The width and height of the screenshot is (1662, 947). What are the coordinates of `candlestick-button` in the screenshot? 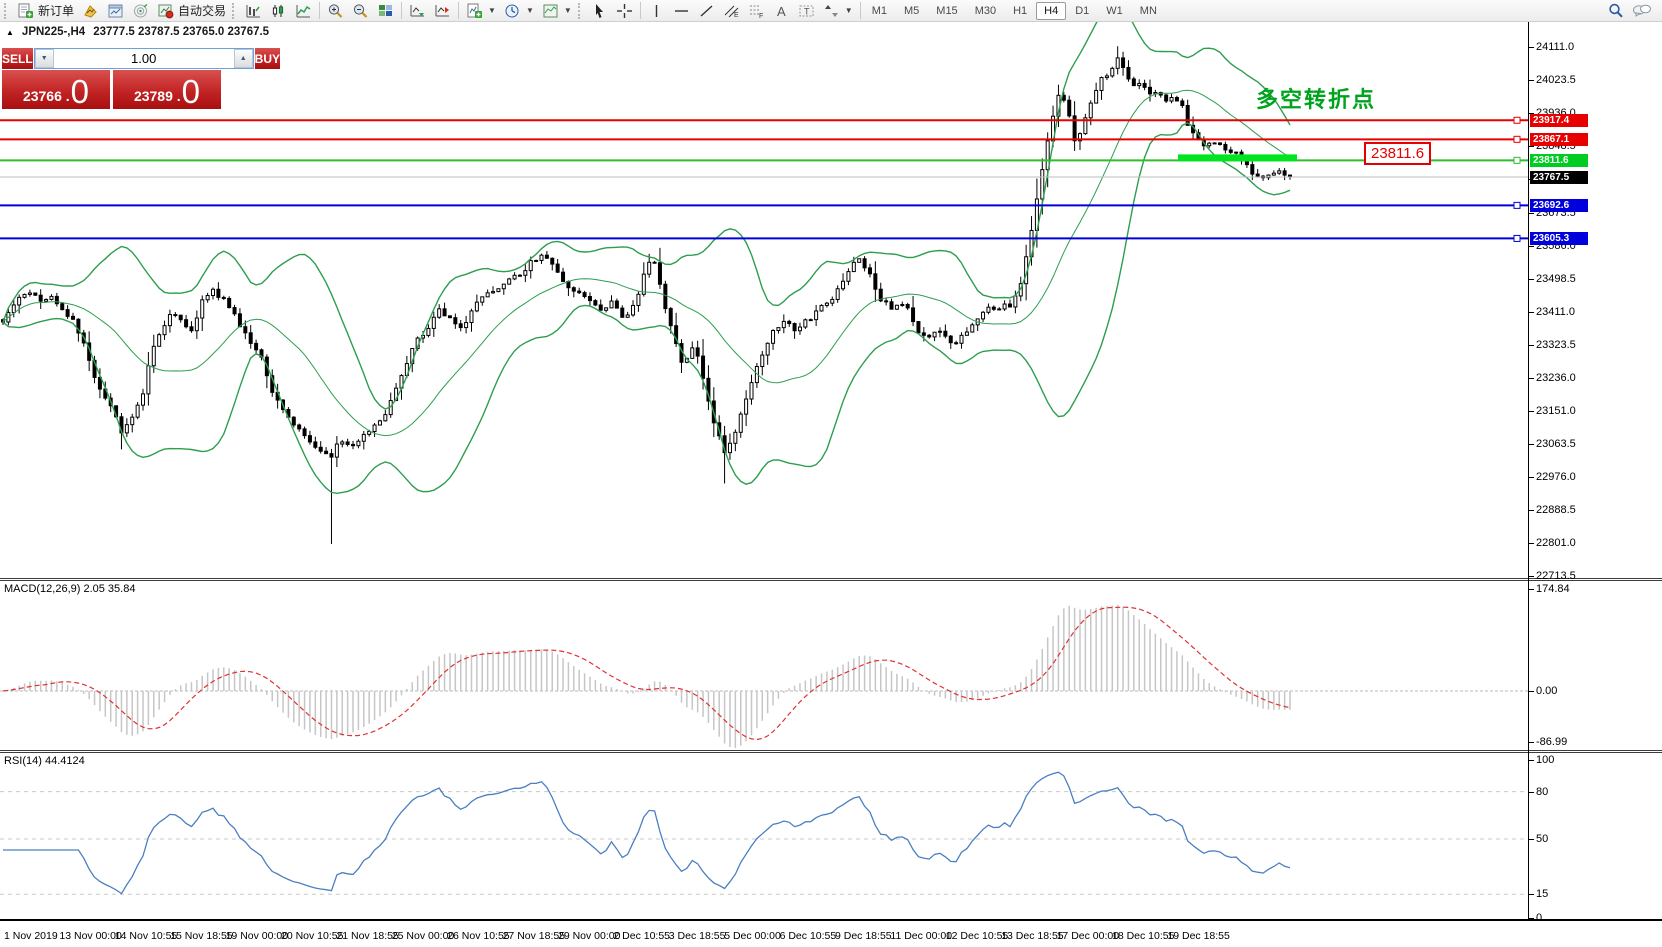 It's located at (278, 11).